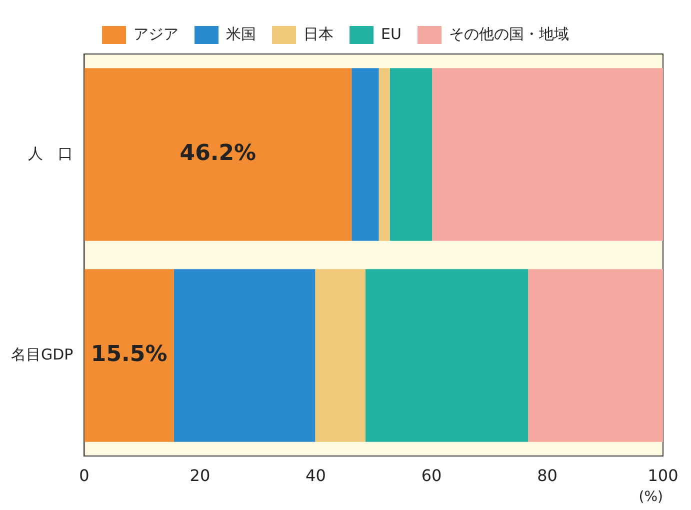 The height and width of the screenshot is (510, 691). I want to click on legend-label: 米国, so click(241, 33).